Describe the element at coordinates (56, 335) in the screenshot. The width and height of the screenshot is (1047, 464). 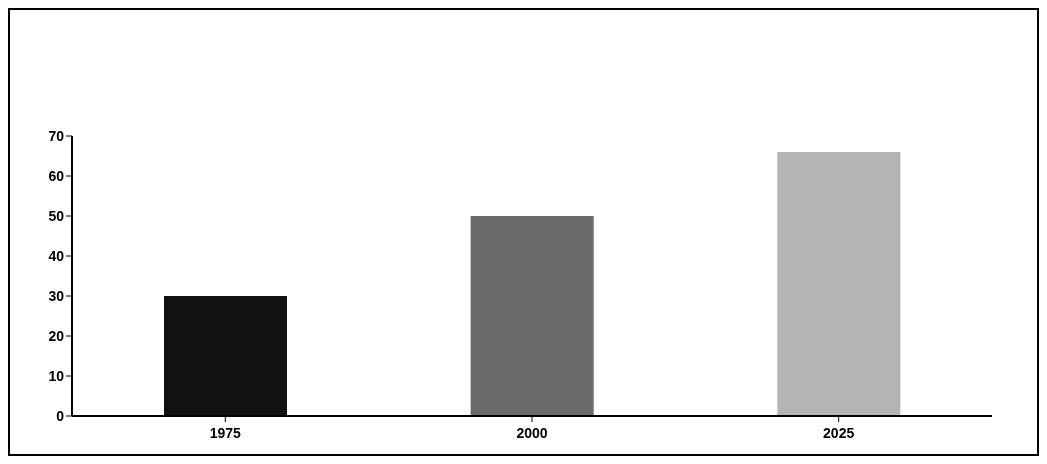
I see `y-tick-label: 20` at that location.